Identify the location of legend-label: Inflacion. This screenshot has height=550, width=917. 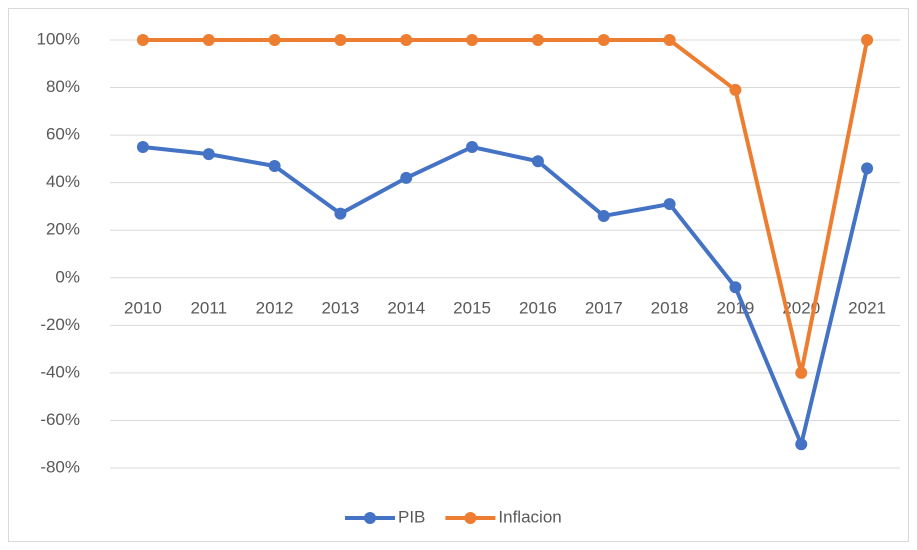
(529, 516).